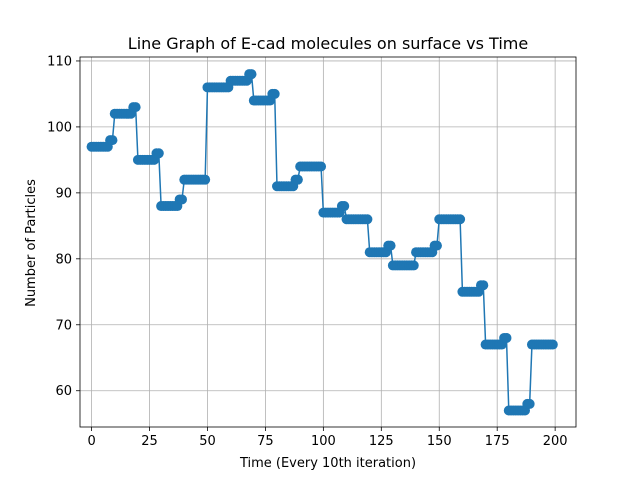 The width and height of the screenshot is (640, 480). Describe the element at coordinates (59, 61) in the screenshot. I see `y-tick-label: 110` at that location.